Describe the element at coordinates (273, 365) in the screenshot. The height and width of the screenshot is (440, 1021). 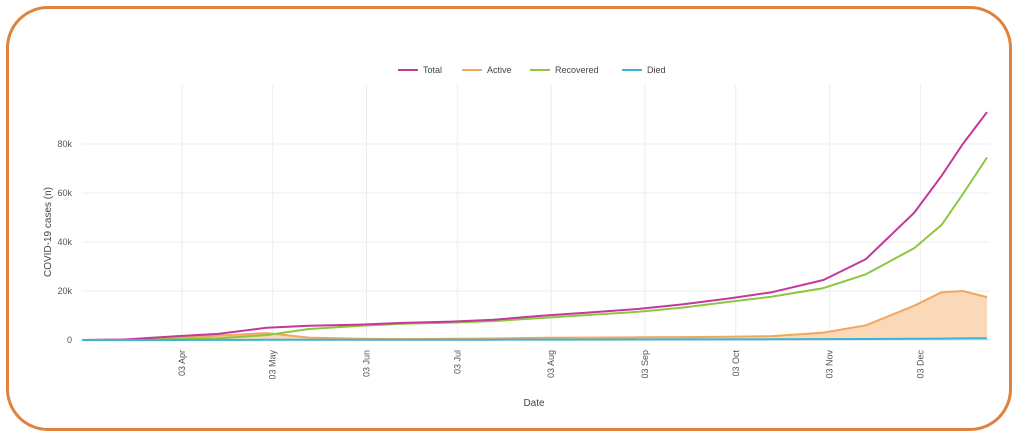
I see `x-tick-label: 03 May` at that location.